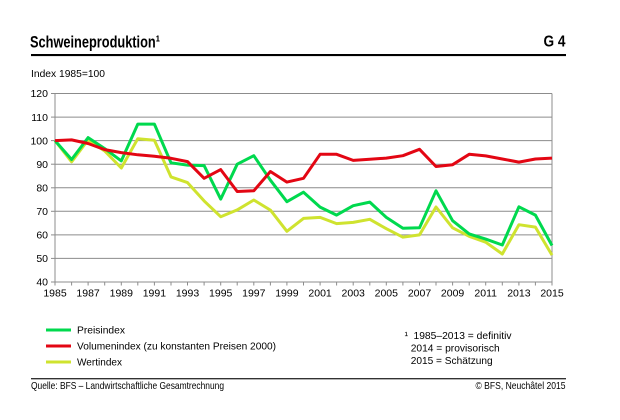  What do you see at coordinates (221, 294) in the screenshot?
I see `svg-text: 1995` at bounding box center [221, 294].